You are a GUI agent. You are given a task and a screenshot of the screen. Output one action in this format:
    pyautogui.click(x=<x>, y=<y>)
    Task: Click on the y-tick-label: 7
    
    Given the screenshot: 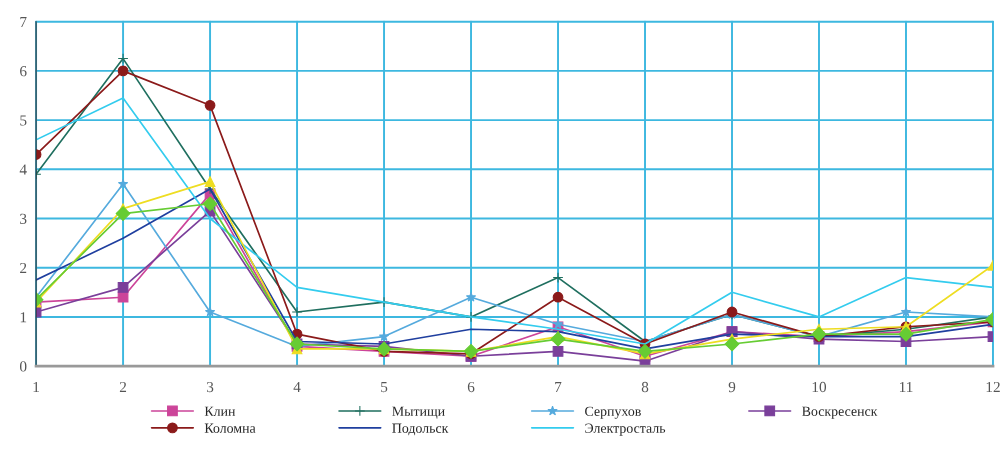 What is the action you would take?
    pyautogui.click(x=23, y=21)
    